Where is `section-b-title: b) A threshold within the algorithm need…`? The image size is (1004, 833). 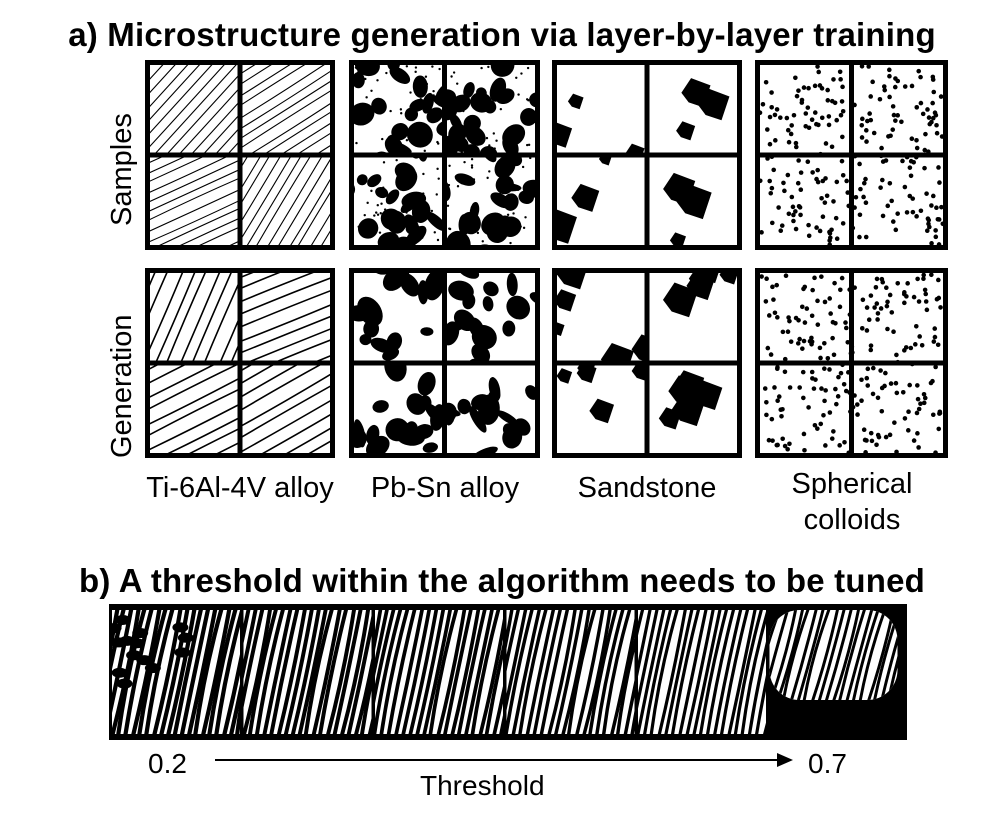
section-b-title: b) A threshold within the algorithm need… is located at coordinates (502, 580).